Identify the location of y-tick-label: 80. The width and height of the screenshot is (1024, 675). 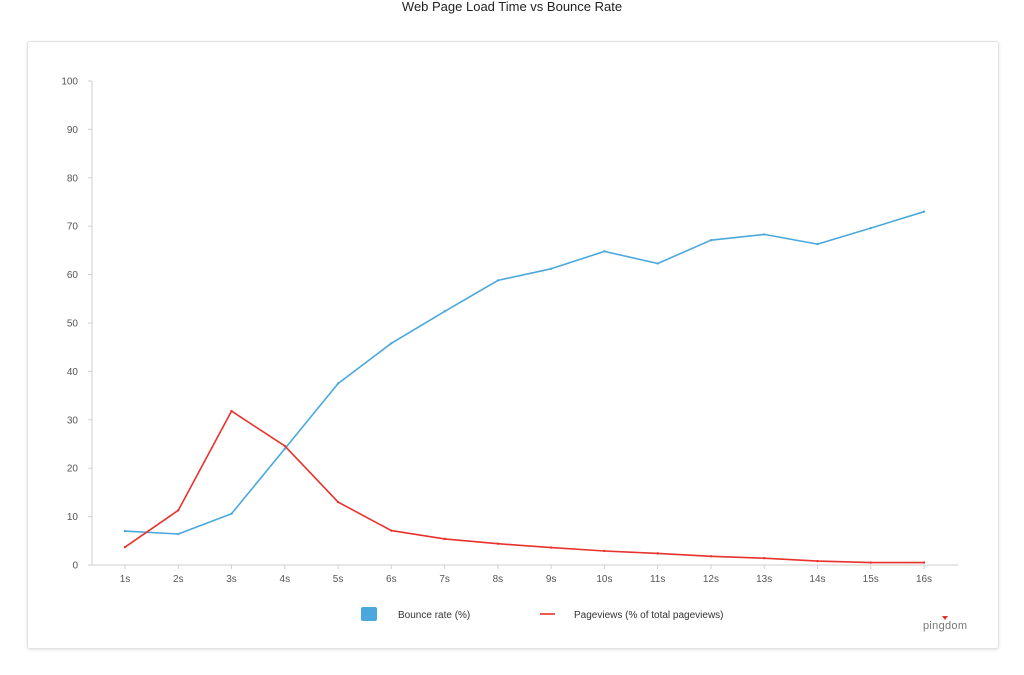
(73, 178).